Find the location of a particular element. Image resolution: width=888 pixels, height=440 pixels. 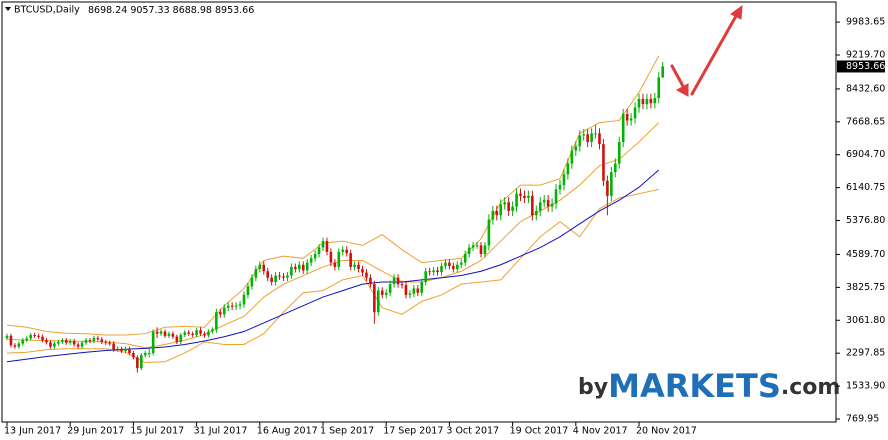

arrow-up is located at coordinates (714, 55).